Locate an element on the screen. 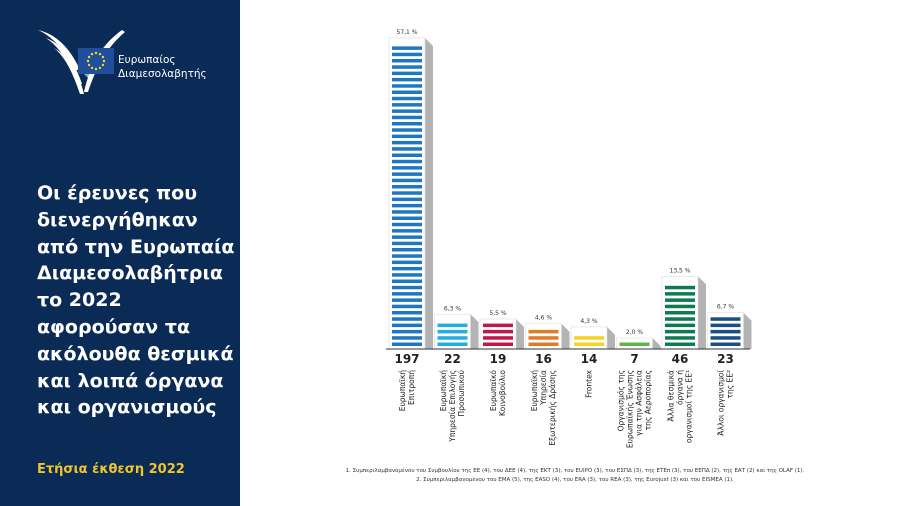 Image resolution: width=900 pixels, height=506 pixels. value-label: 16 is located at coordinates (543, 359).